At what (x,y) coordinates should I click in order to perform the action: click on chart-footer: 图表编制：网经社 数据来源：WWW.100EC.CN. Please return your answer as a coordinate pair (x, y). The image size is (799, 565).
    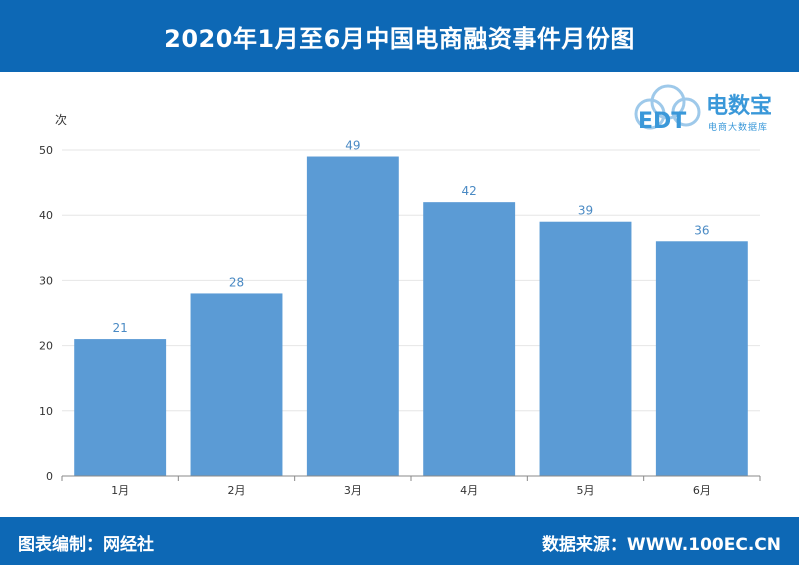
    Looking at the image, I should click on (399, 541).